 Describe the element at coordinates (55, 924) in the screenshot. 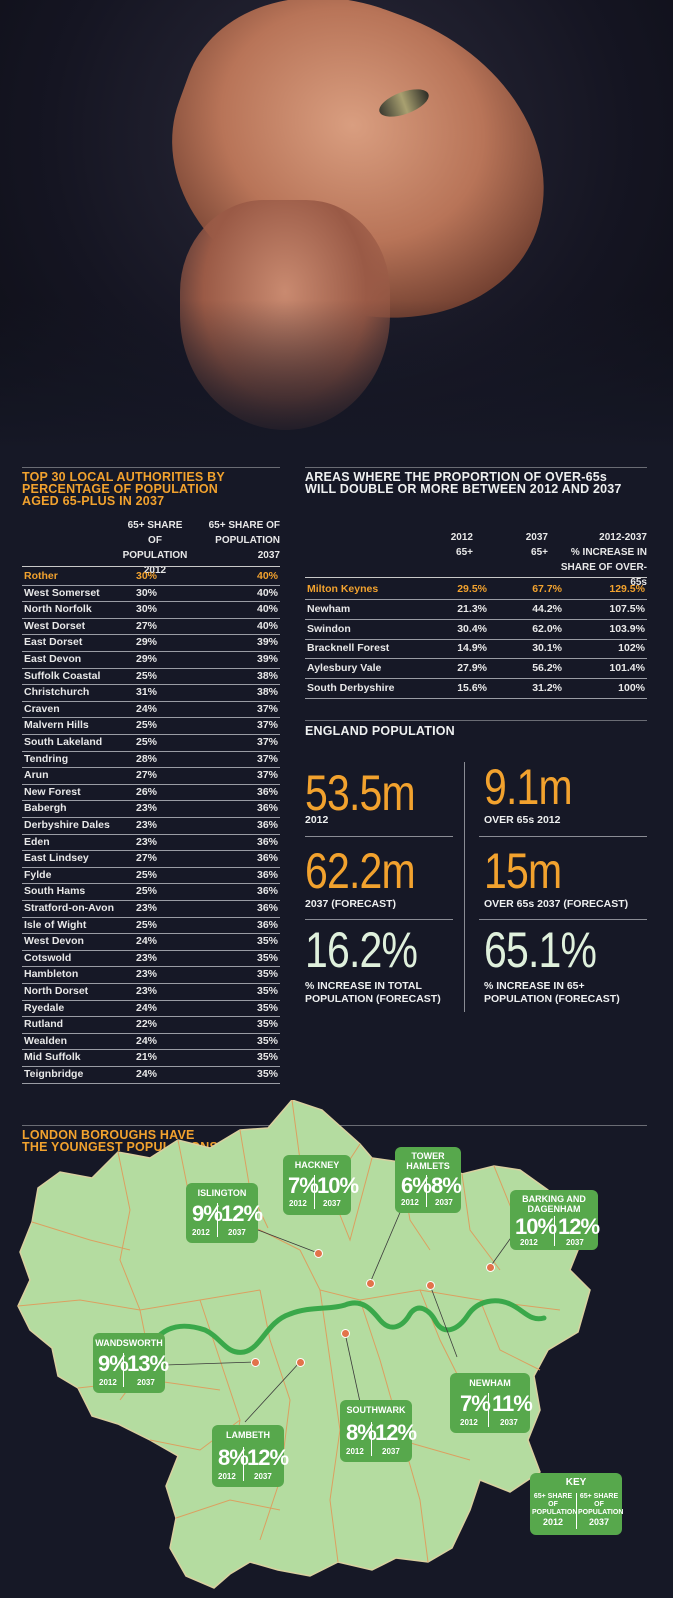

I see `authority-name: Isle of Wight` at that location.